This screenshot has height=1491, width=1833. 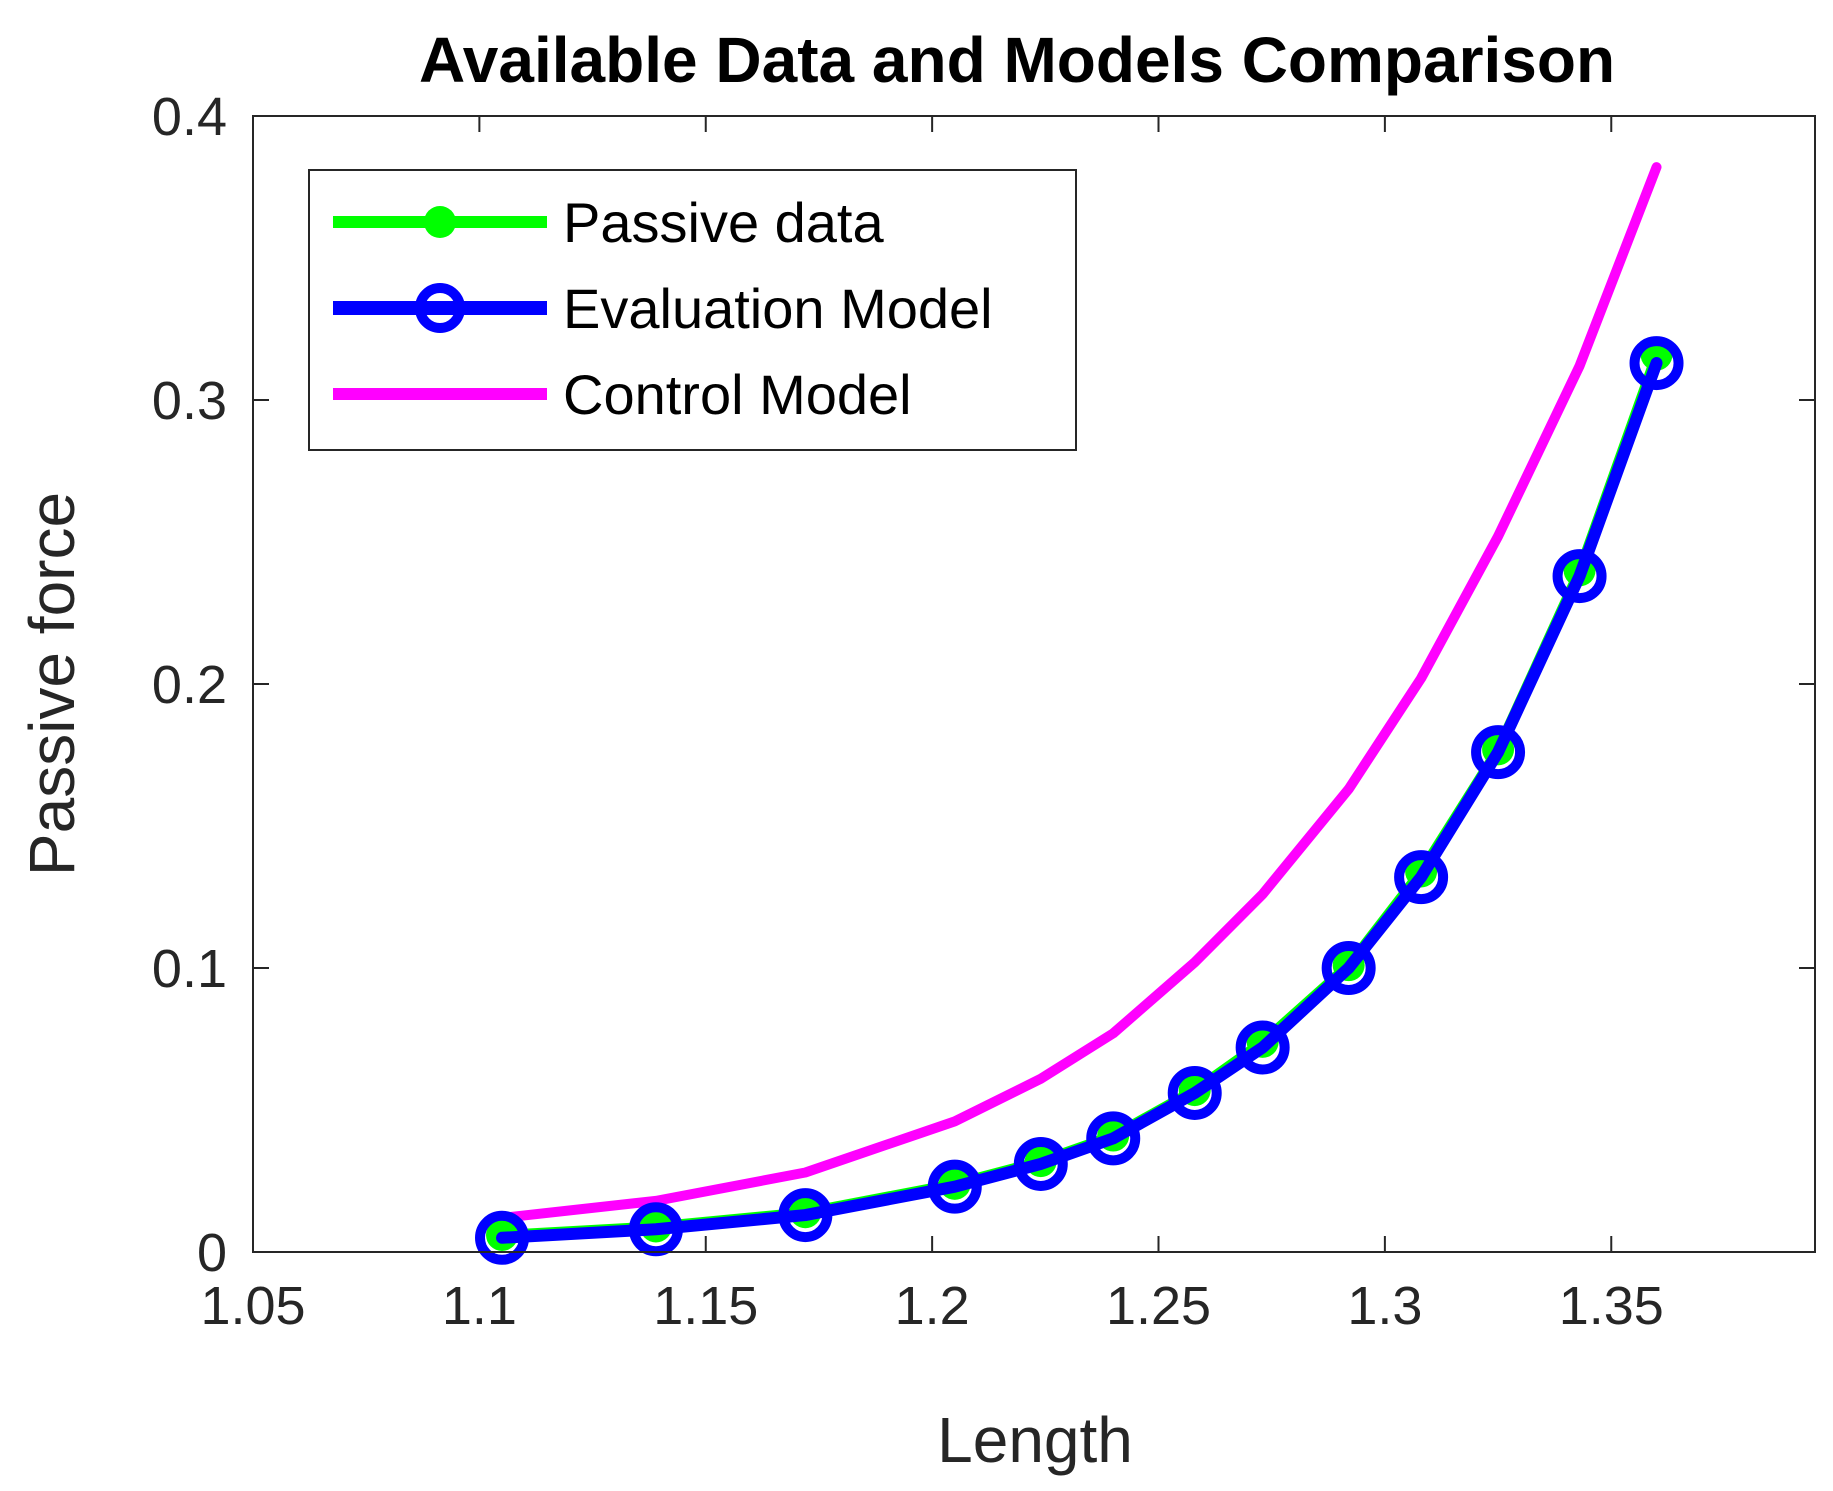 I want to click on x-tick-label: 1.3, so click(x=1384, y=1306).